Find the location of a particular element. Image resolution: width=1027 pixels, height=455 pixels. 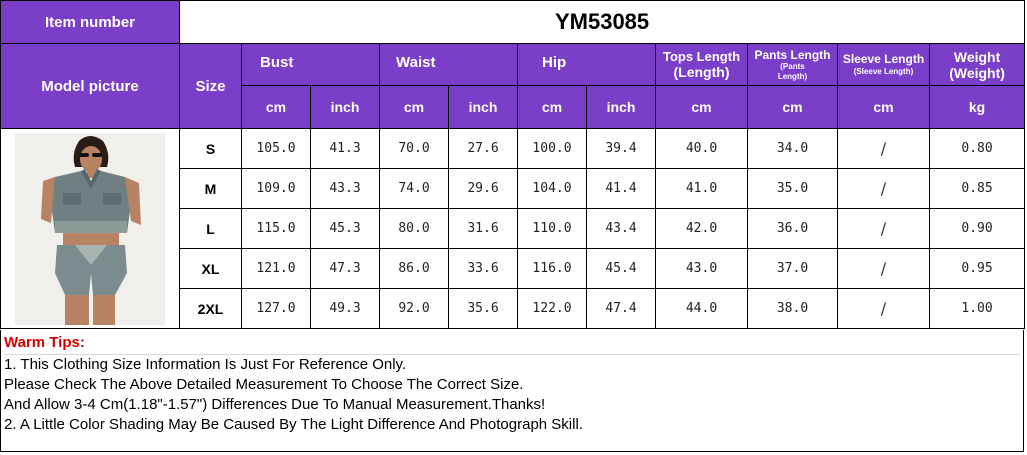

sleeve-length-header: Sleeve Length (Sleeve Length) is located at coordinates (883, 64).